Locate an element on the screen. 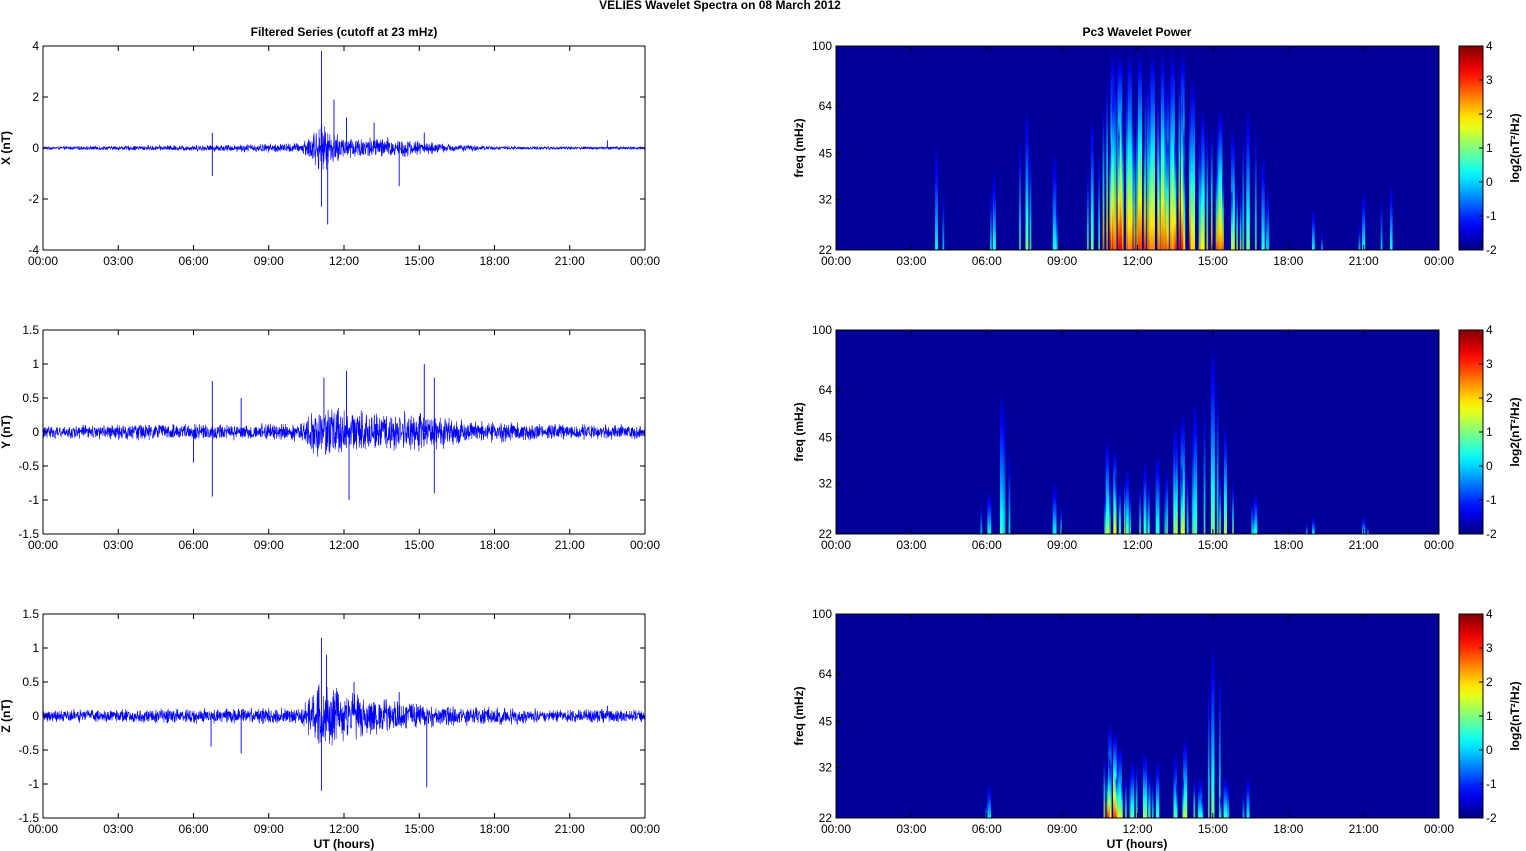 This screenshot has width=1526, height=851. right-column-title: Pc3 Wavelet Power is located at coordinates (1137, 32).